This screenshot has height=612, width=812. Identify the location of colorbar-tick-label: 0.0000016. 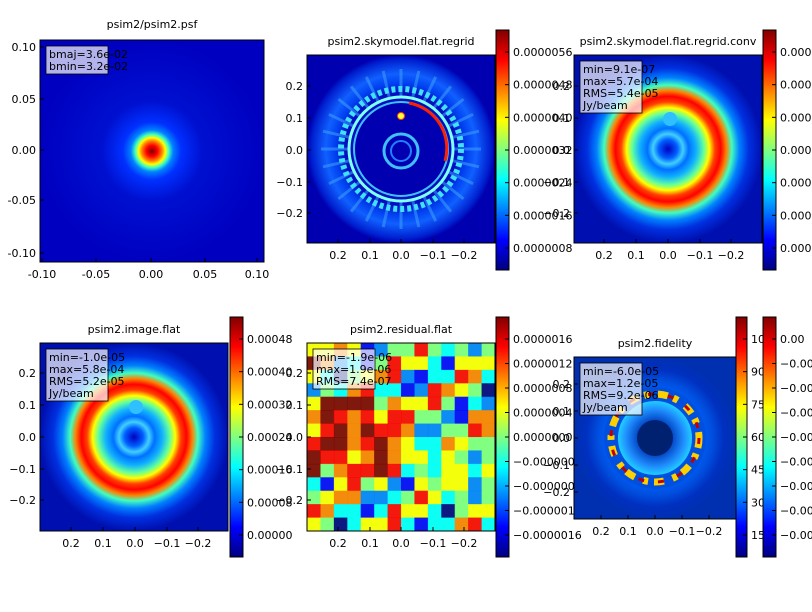
(543, 339).